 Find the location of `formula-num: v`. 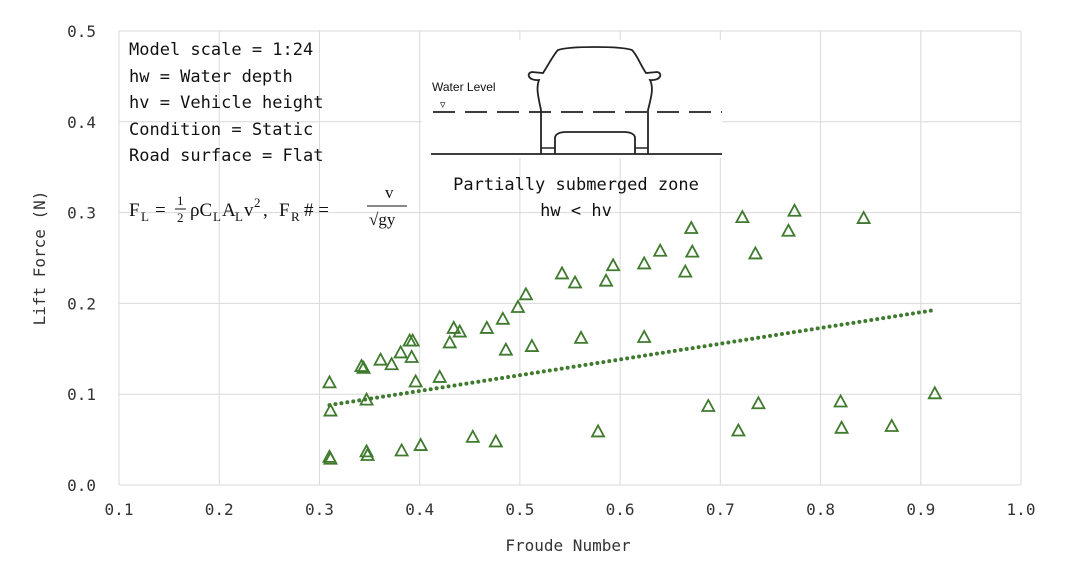

formula-num: v is located at coordinates (389, 192).